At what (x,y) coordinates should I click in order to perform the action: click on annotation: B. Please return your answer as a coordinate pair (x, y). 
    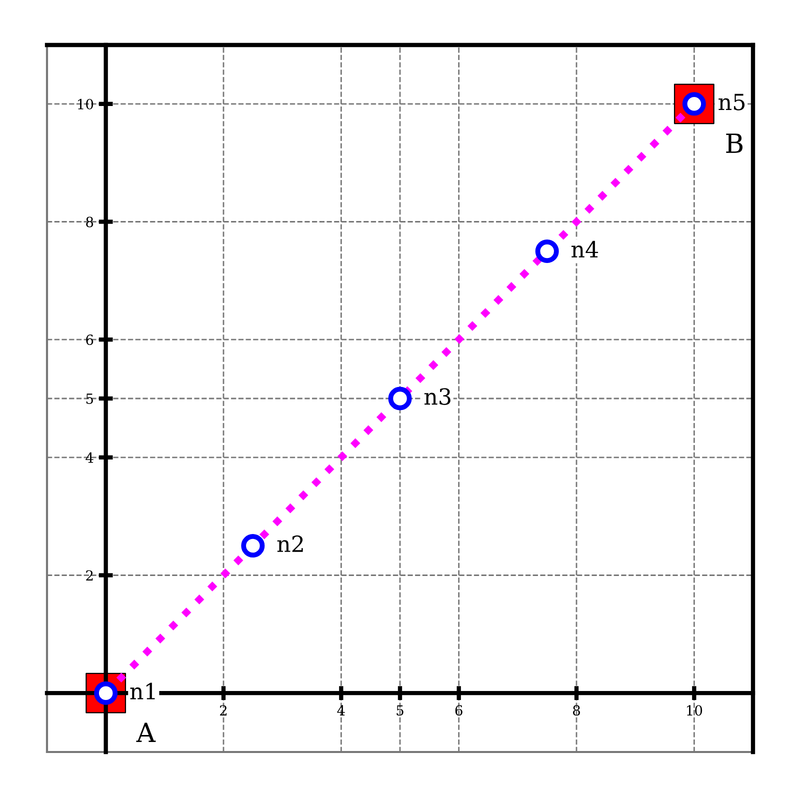
    Looking at the image, I should click on (734, 143).